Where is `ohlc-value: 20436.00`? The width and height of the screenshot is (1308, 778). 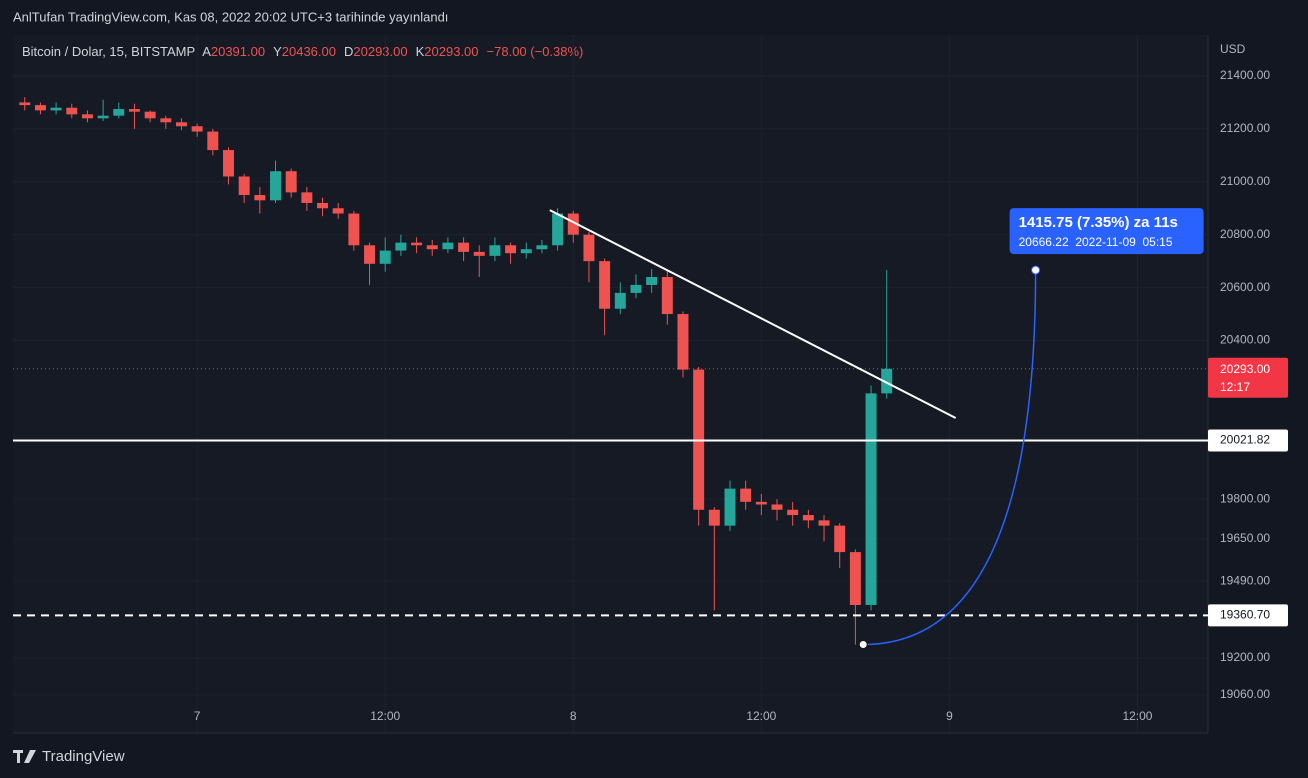 ohlc-value: 20436.00 is located at coordinates (309, 51).